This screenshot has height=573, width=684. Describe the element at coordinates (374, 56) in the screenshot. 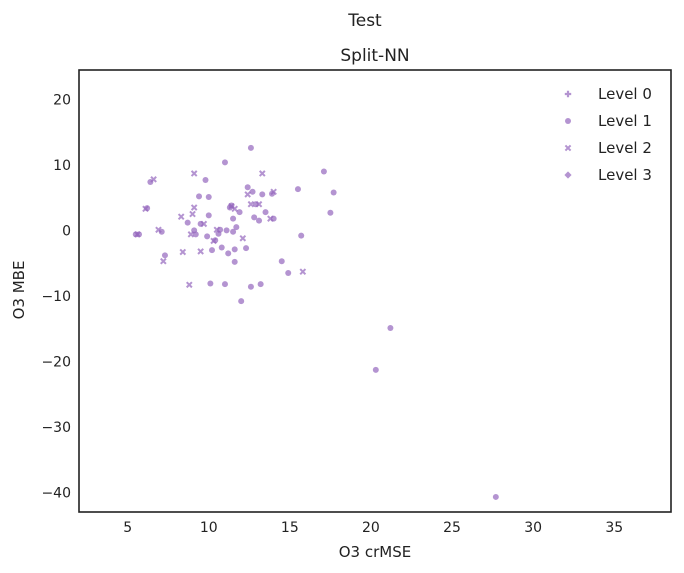

I see `chart-title: Split-NN` at that location.